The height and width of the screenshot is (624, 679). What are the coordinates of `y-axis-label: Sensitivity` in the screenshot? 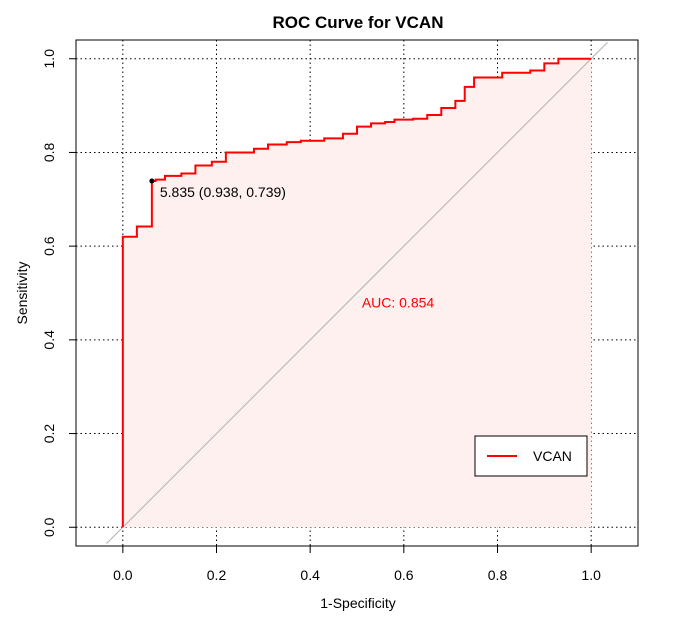 It's located at (22, 292).